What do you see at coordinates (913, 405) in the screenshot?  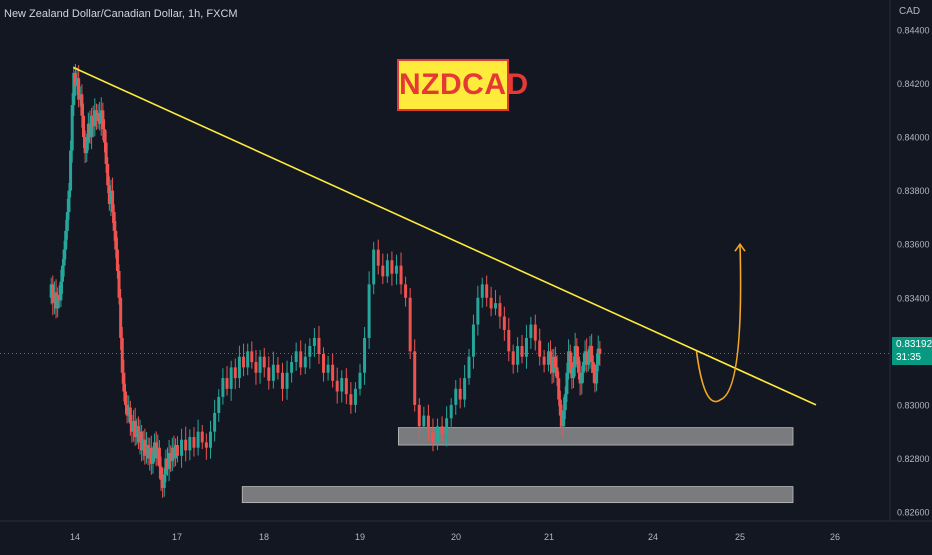 I see `y-tick-label: 0.83000` at bounding box center [913, 405].